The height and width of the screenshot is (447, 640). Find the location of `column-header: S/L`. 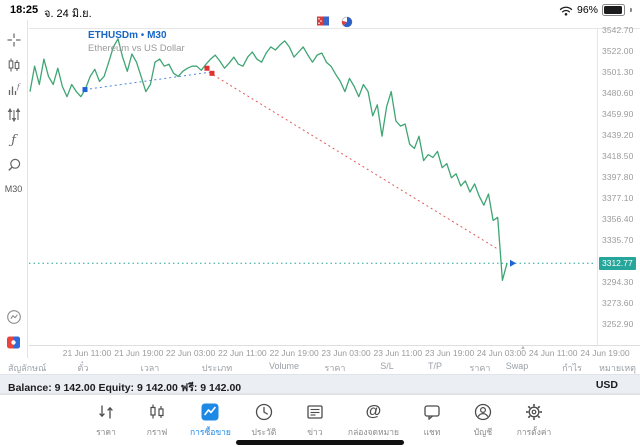

column-header: S/L is located at coordinates (387, 366).